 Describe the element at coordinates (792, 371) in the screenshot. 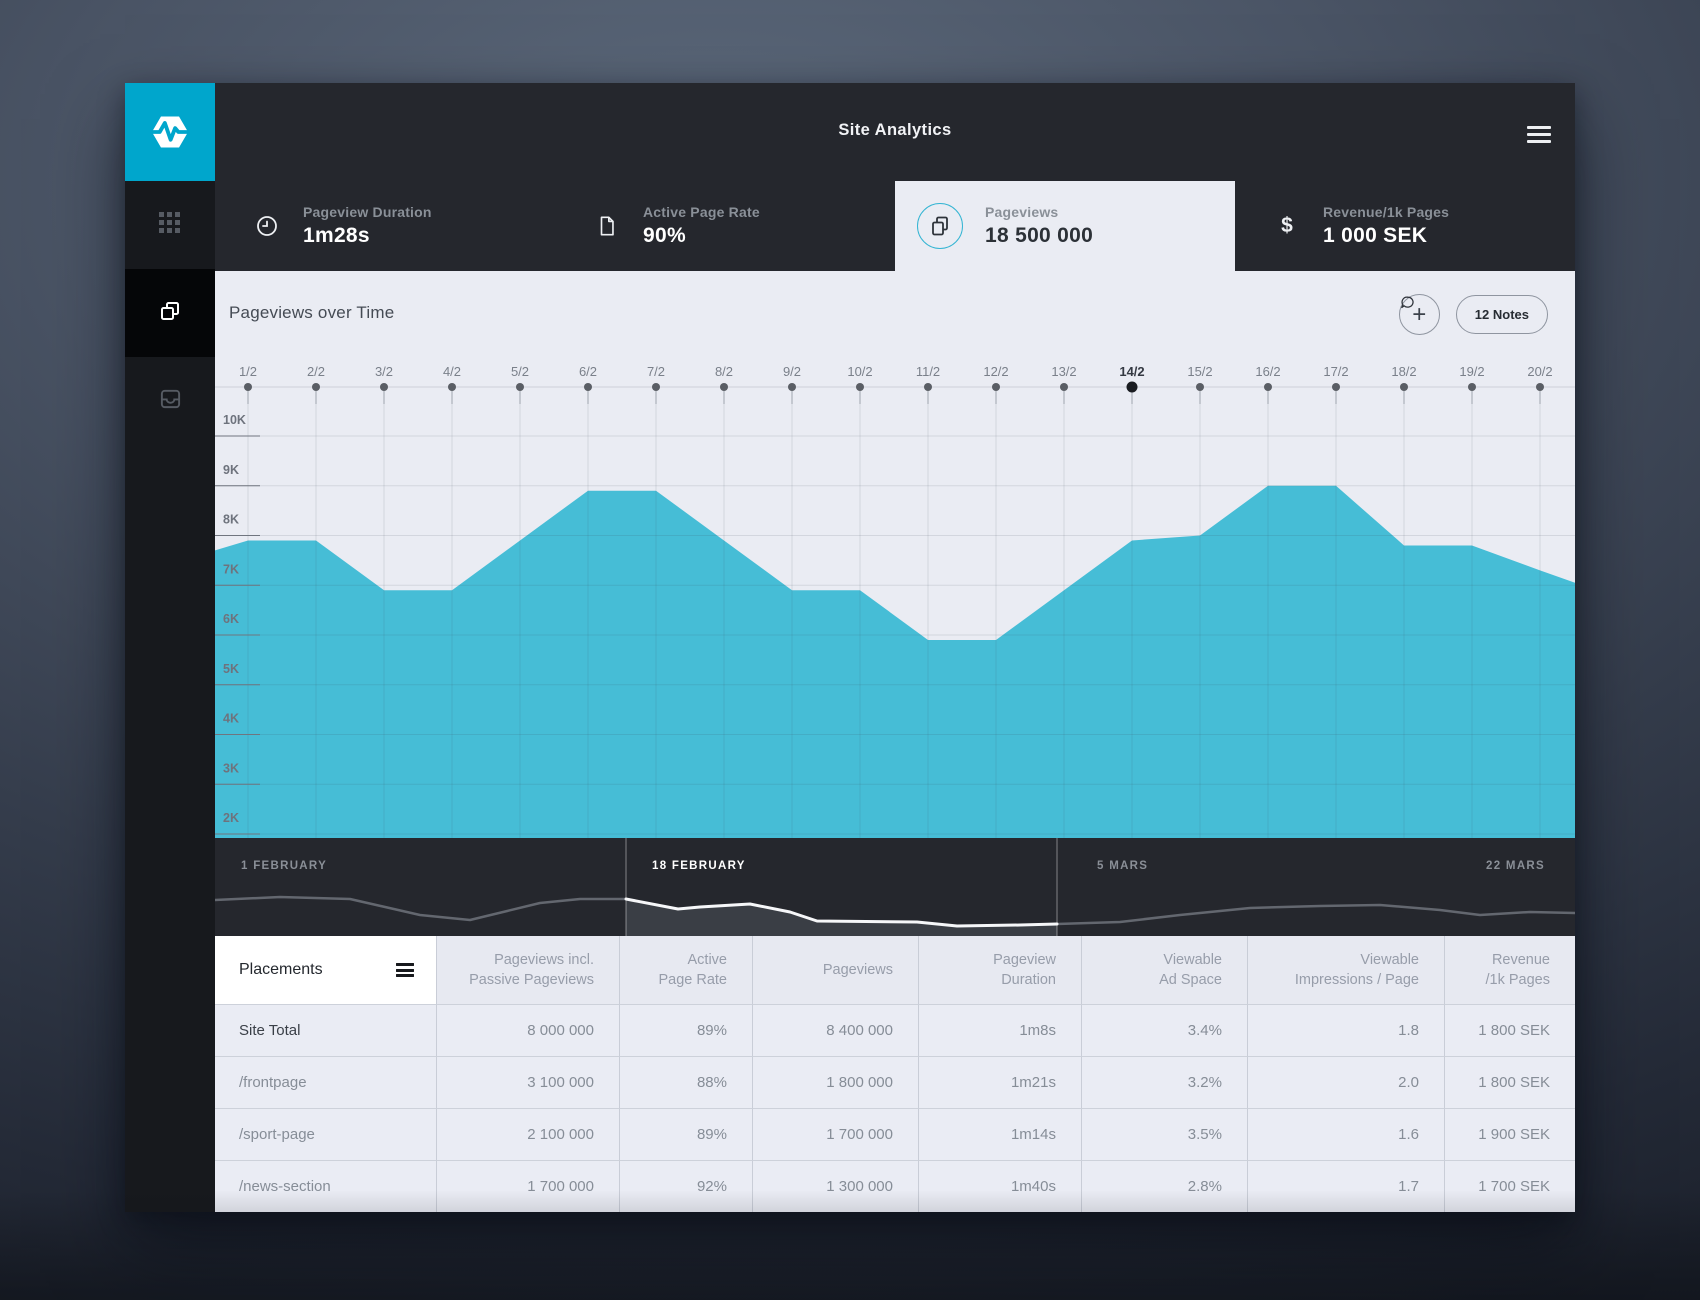

I see `x-axis-label: 9/2` at that location.